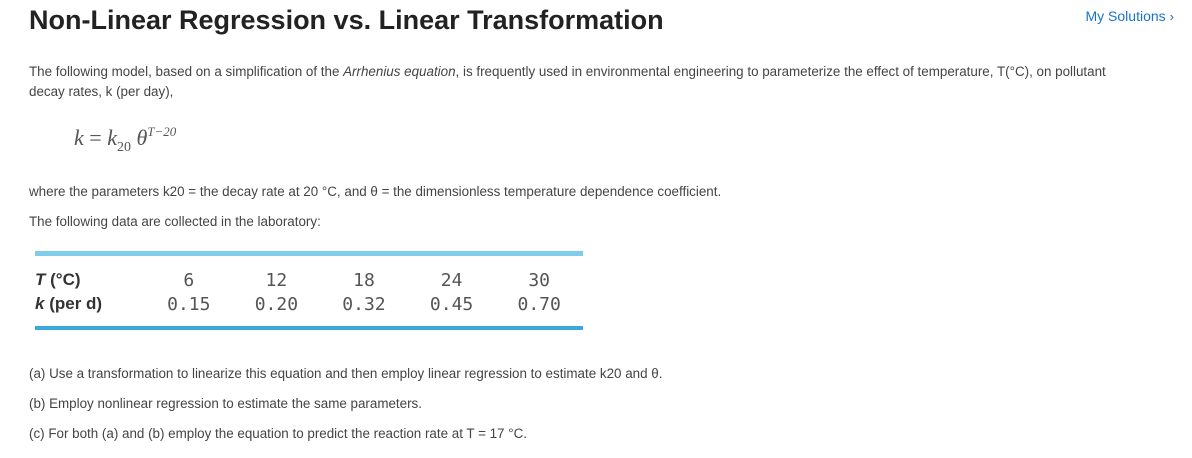  I want to click on table-cell: 30, so click(539, 280).